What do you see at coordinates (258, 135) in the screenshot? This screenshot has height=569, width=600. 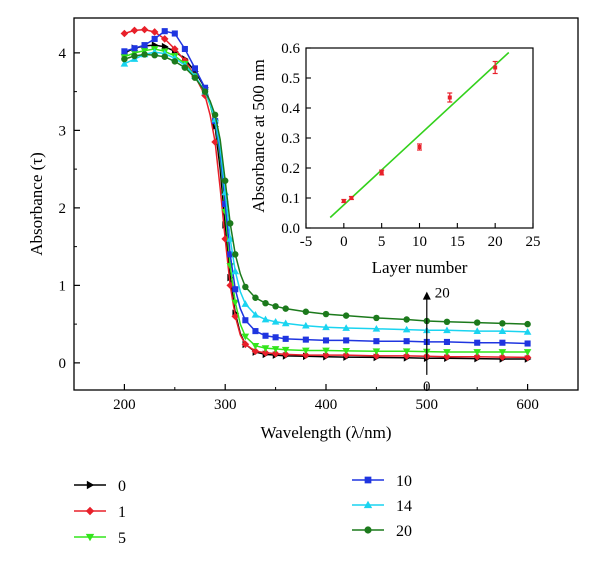 I see `inset-y-axis-label: Absorbance at 500 nm` at bounding box center [258, 135].